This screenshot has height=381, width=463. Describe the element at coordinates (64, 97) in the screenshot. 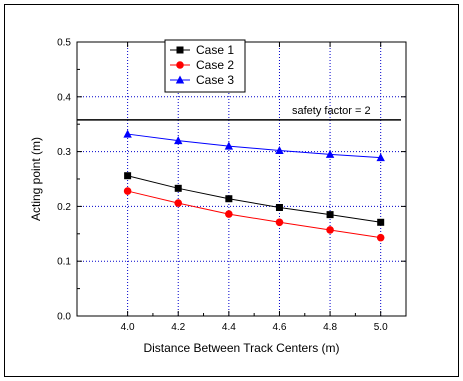

I see `y-tick-label: 0.4` at that location.